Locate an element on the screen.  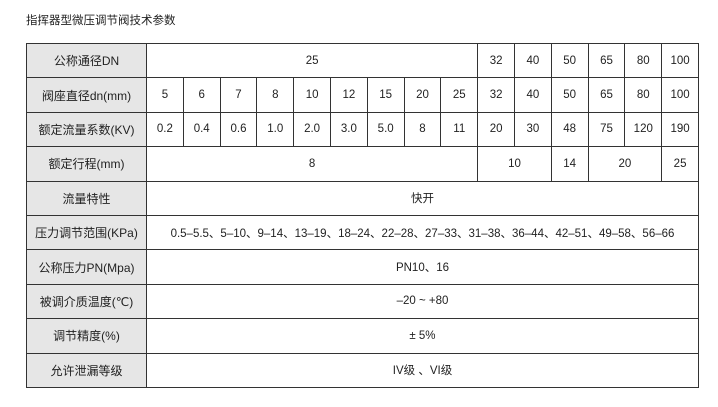
cell: 快开 is located at coordinates (422, 198).